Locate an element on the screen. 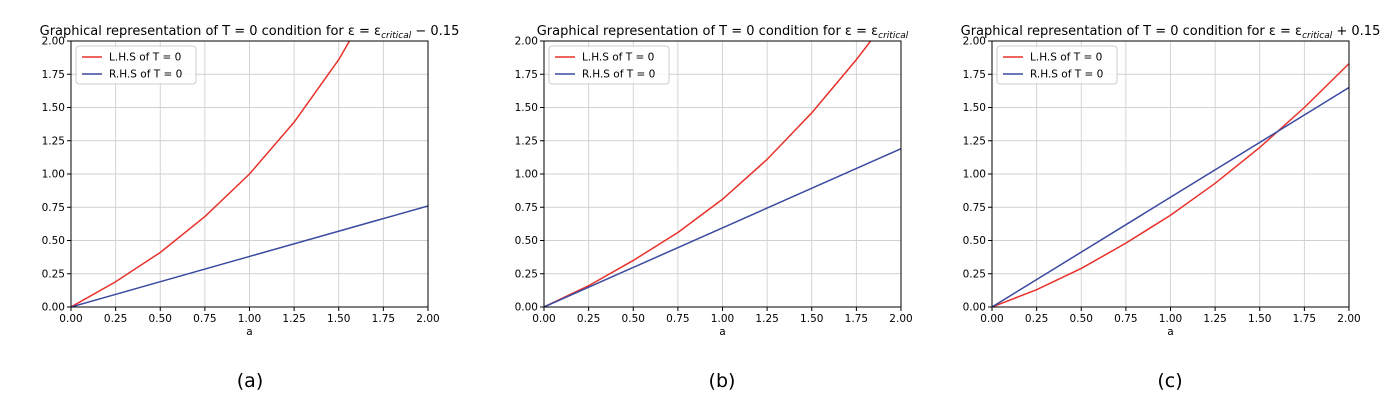 Image resolution: width=1396 pixels, height=407 pixels. chart-title-suffix: − 0.15 is located at coordinates (435, 31).